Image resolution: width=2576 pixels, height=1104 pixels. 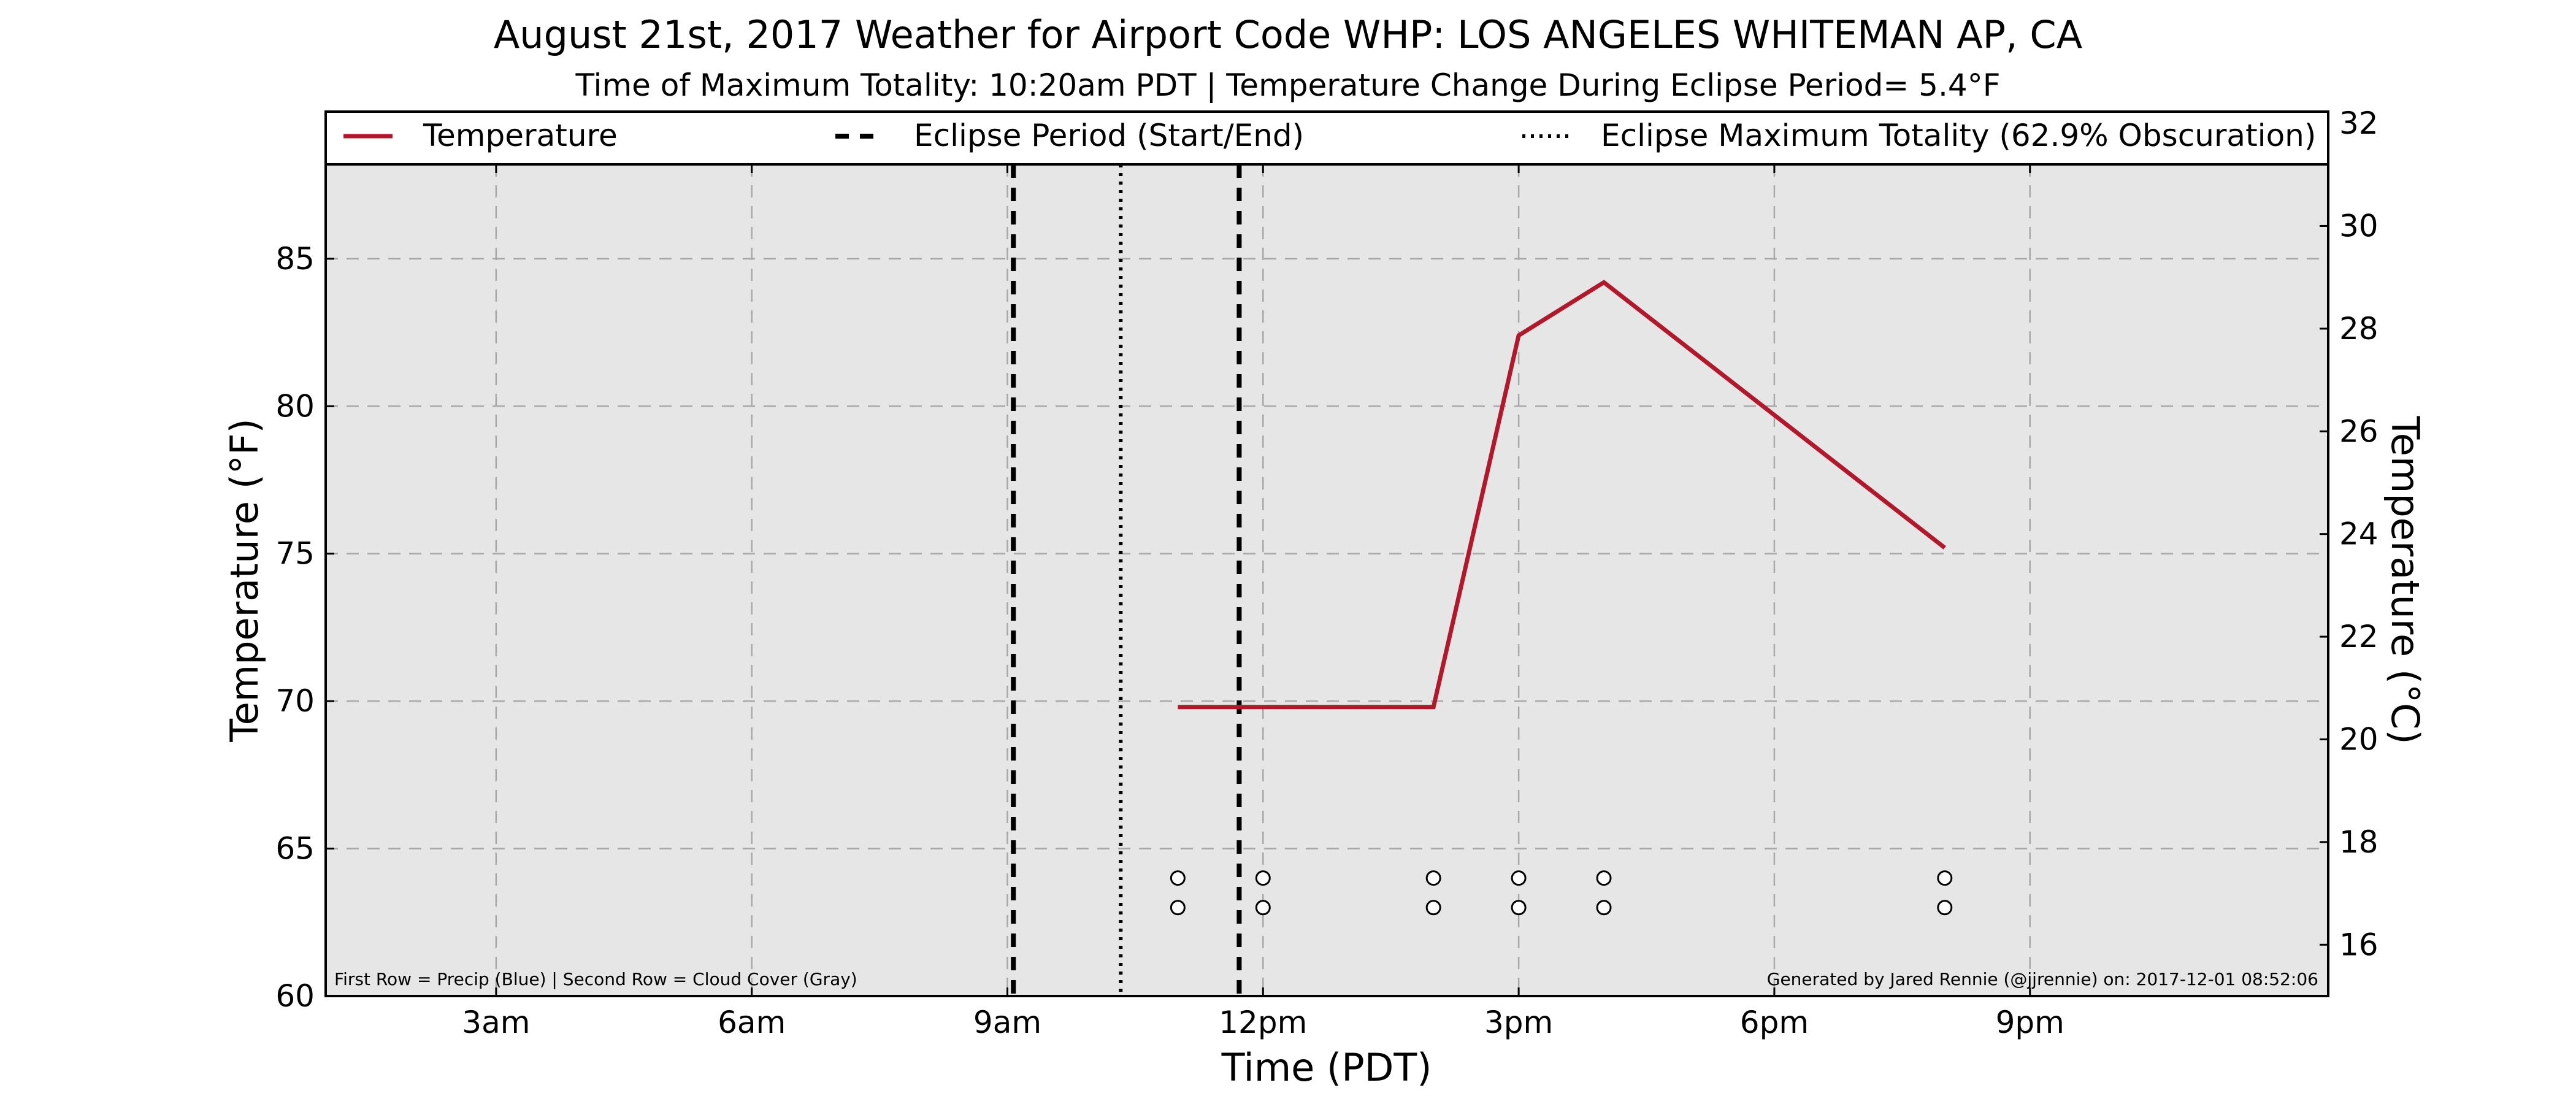 What do you see at coordinates (752, 1022) in the screenshot?
I see `x-tick-label: 6am` at bounding box center [752, 1022].